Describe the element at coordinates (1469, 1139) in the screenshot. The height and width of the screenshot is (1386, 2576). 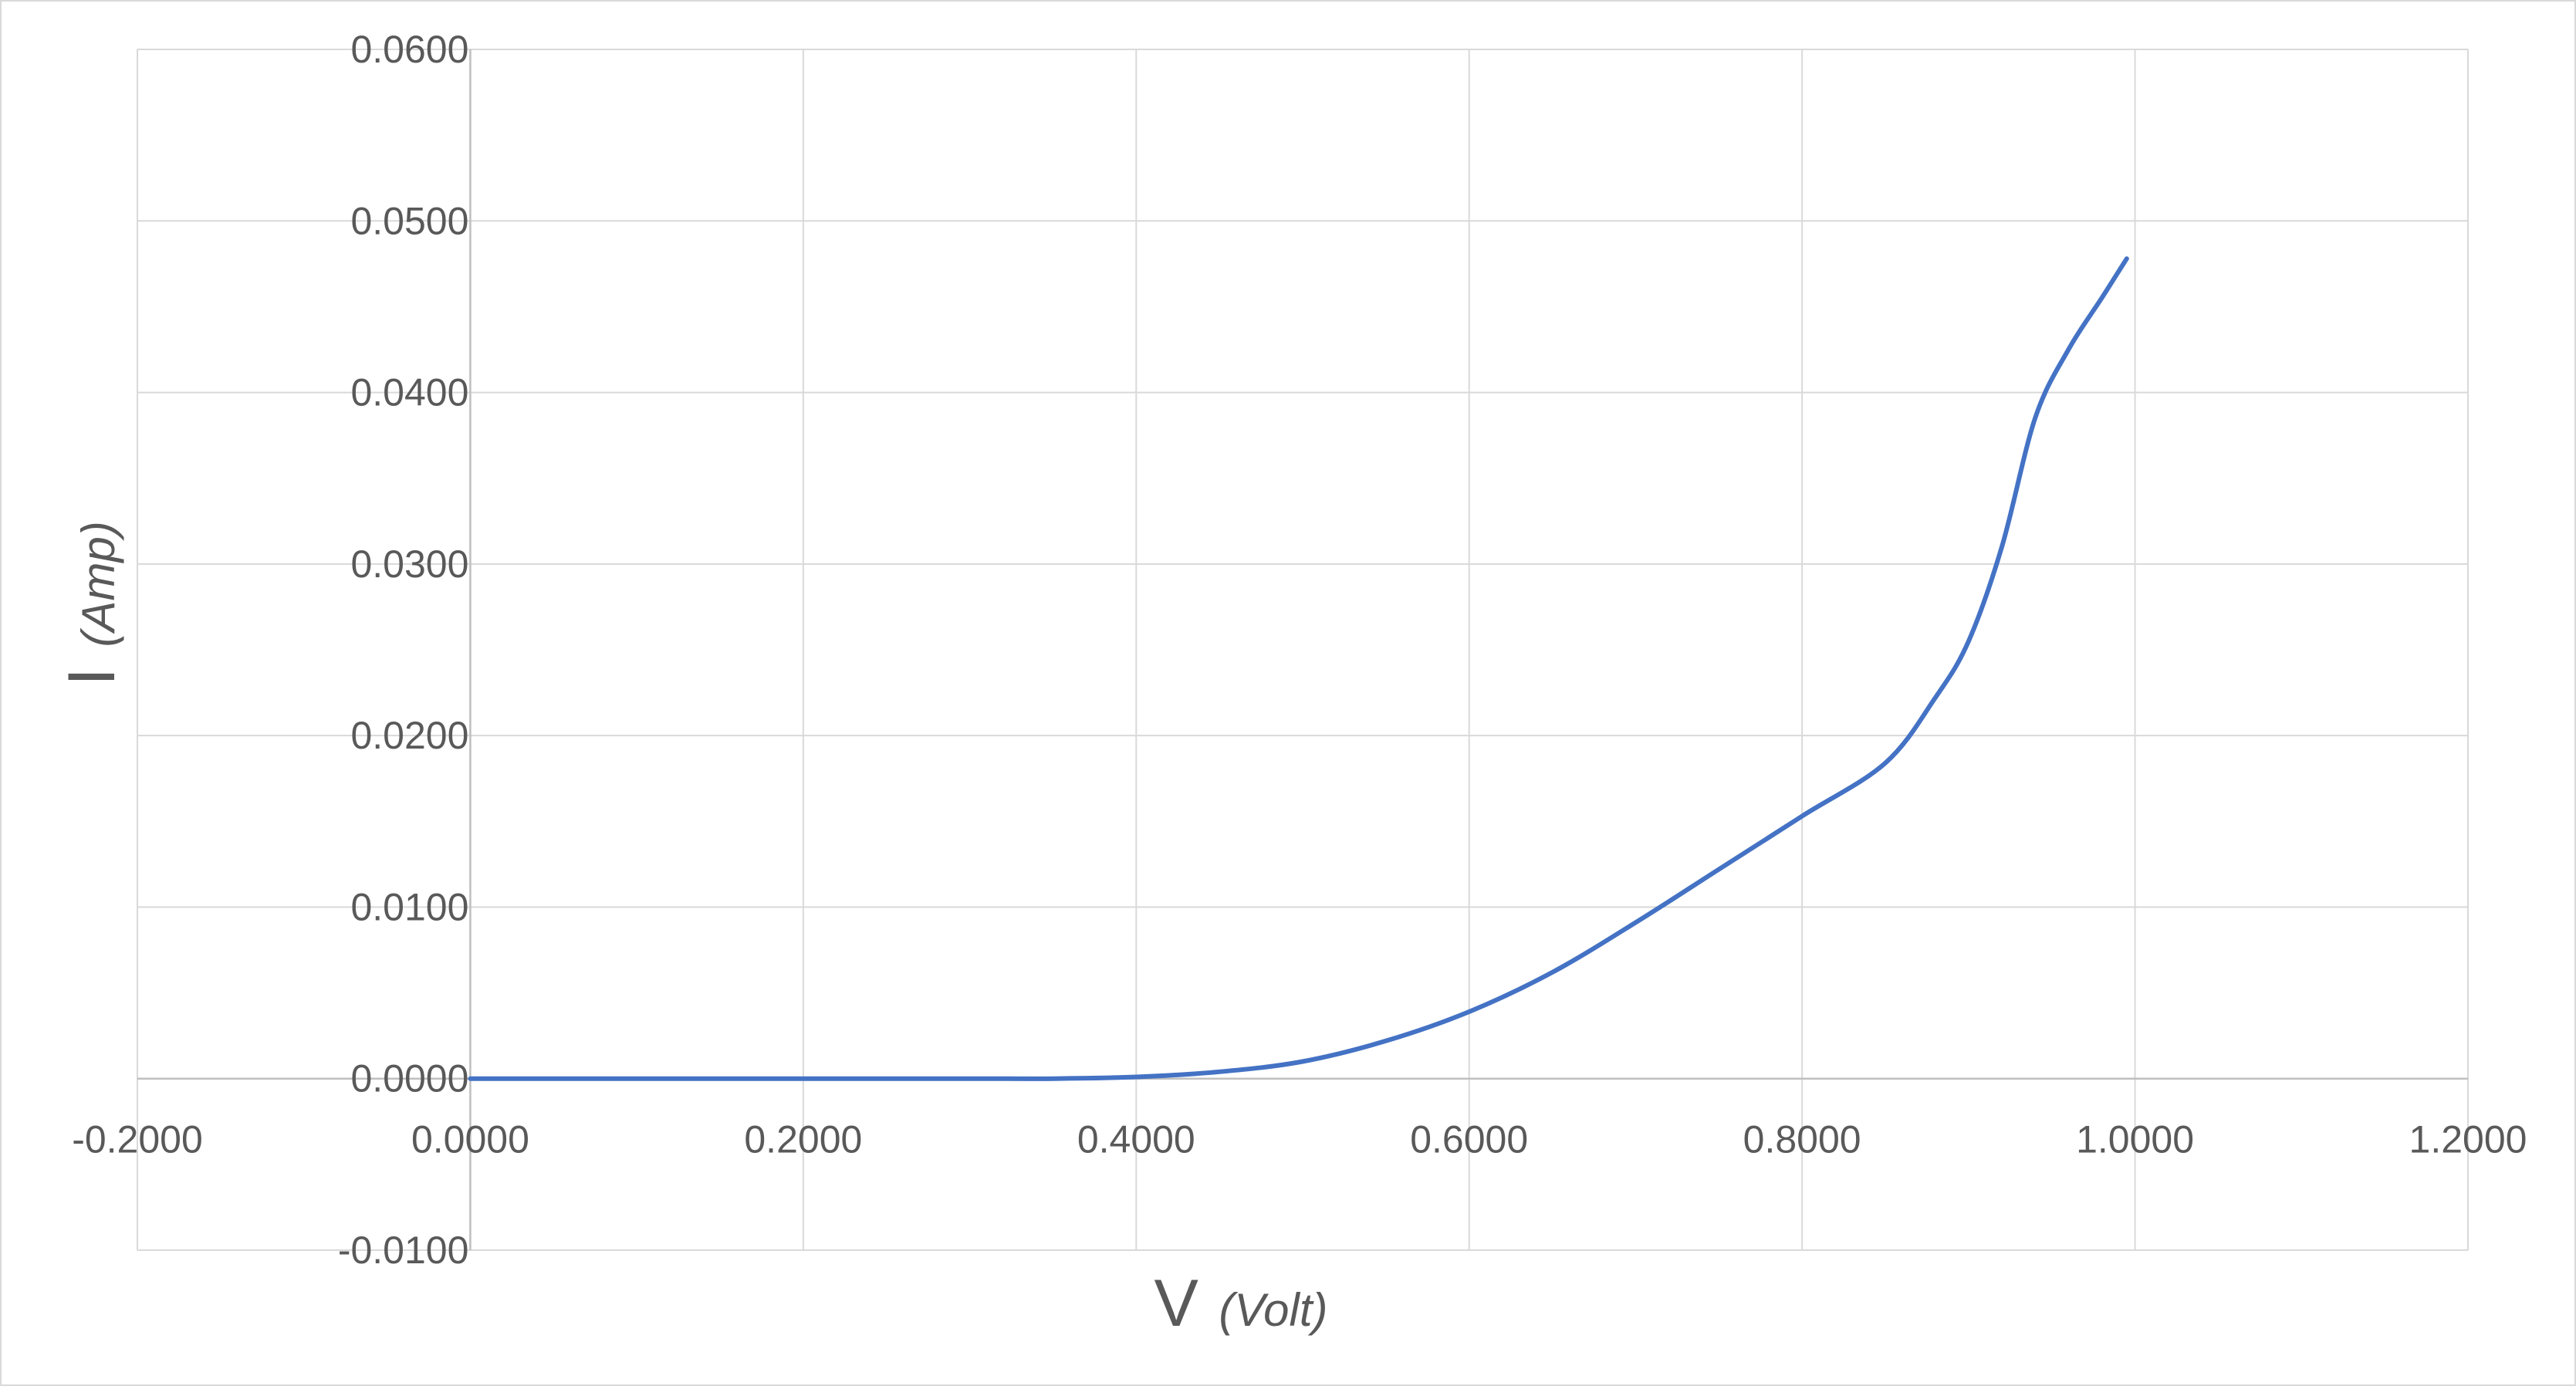
I see `x-tick-label: 0.6000` at that location.